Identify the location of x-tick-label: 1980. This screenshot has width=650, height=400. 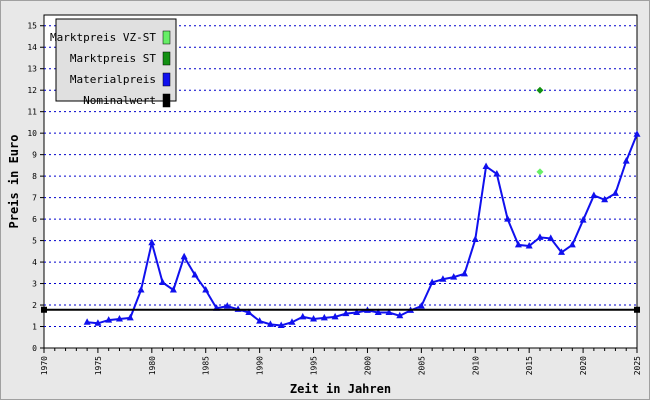
(152, 365).